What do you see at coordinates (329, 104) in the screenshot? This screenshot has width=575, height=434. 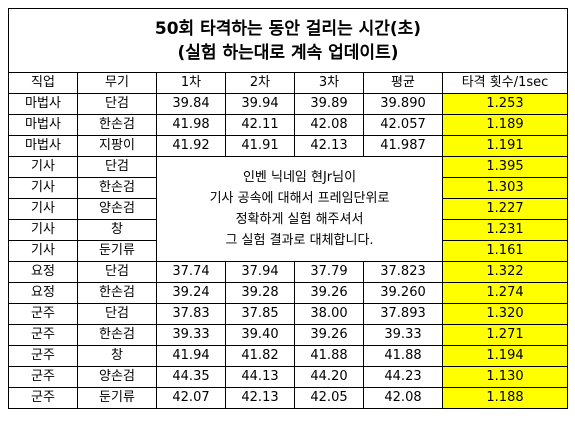 I see `cell-trial-3: 39.89` at bounding box center [329, 104].